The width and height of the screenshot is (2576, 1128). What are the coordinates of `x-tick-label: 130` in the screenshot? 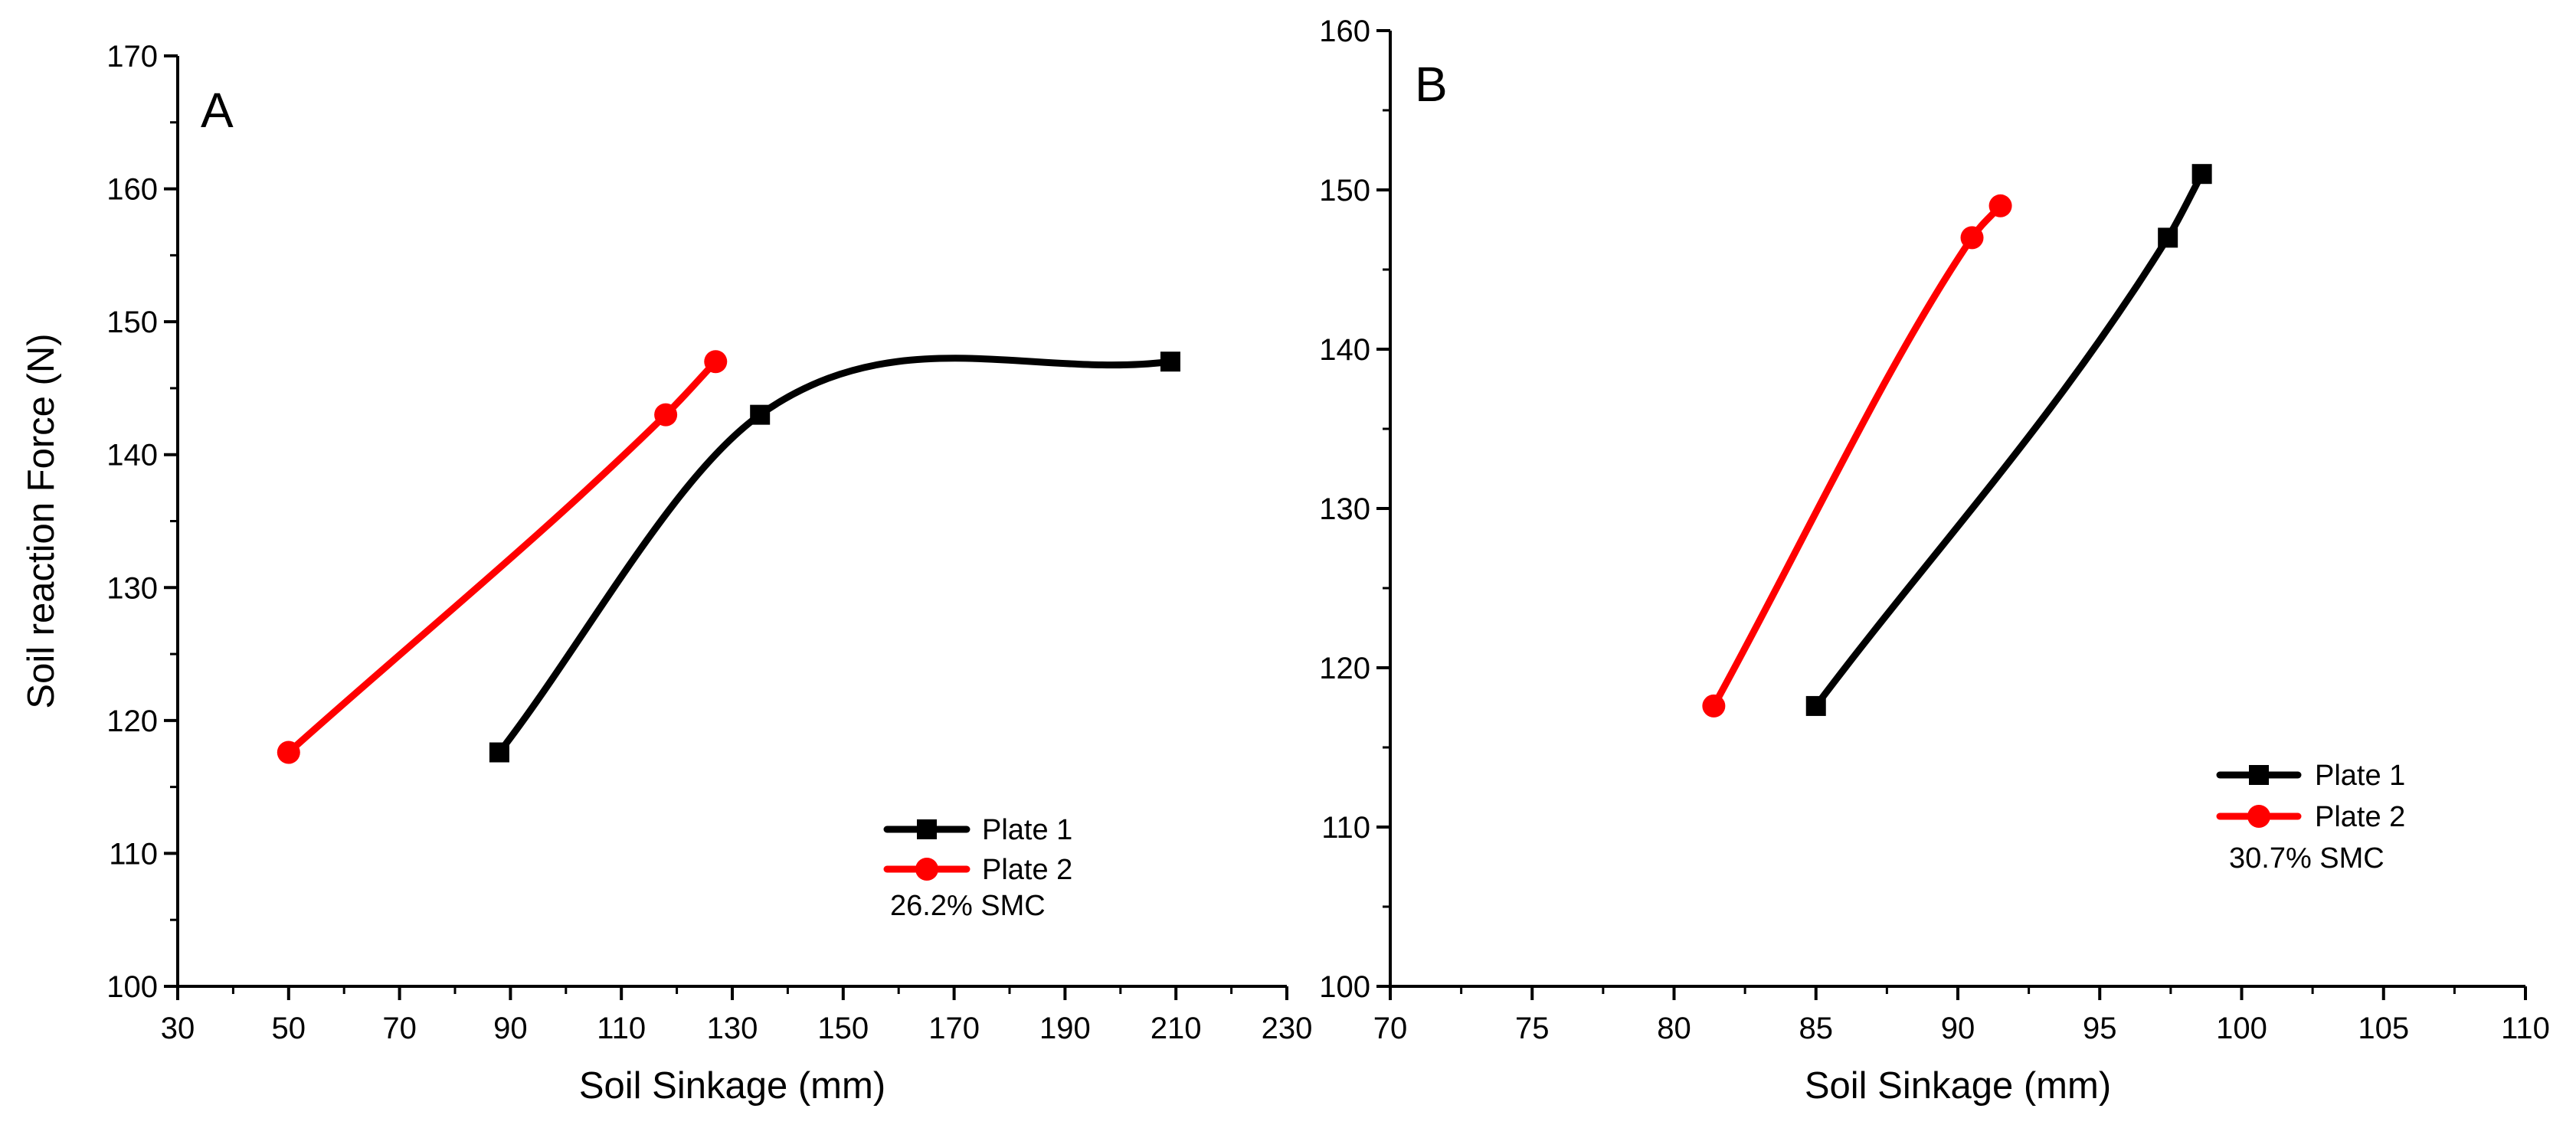 It's located at (732, 1028).